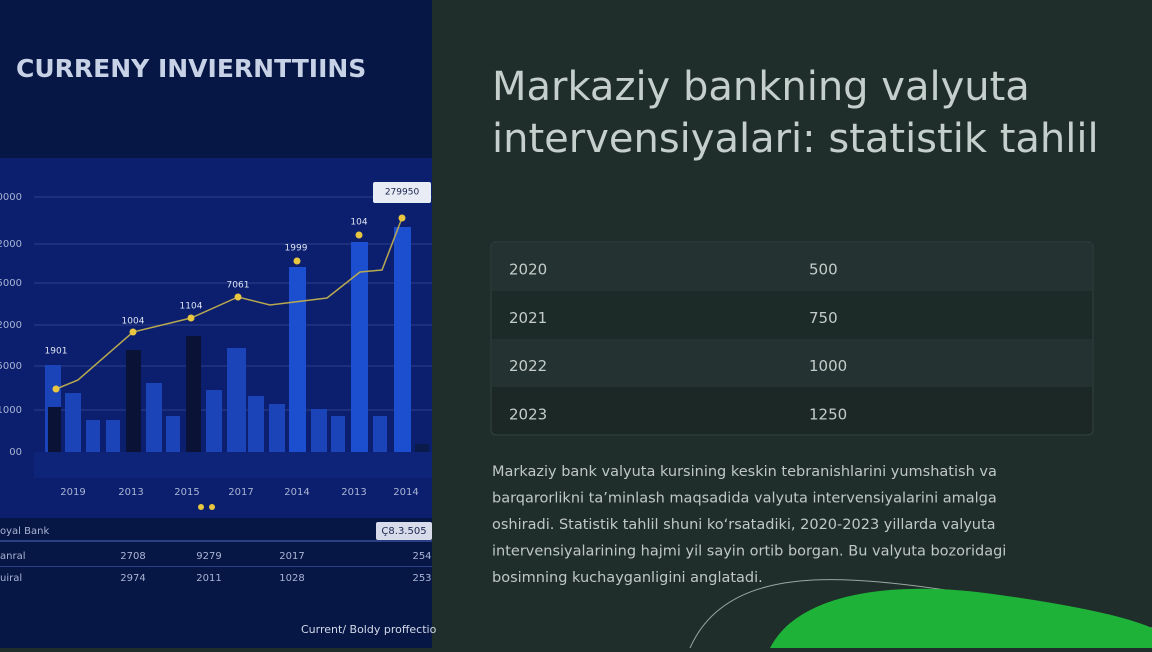 The width and height of the screenshot is (1152, 652). What do you see at coordinates (233, 465) in the screenshot?
I see `chart-floor` at bounding box center [233, 465].